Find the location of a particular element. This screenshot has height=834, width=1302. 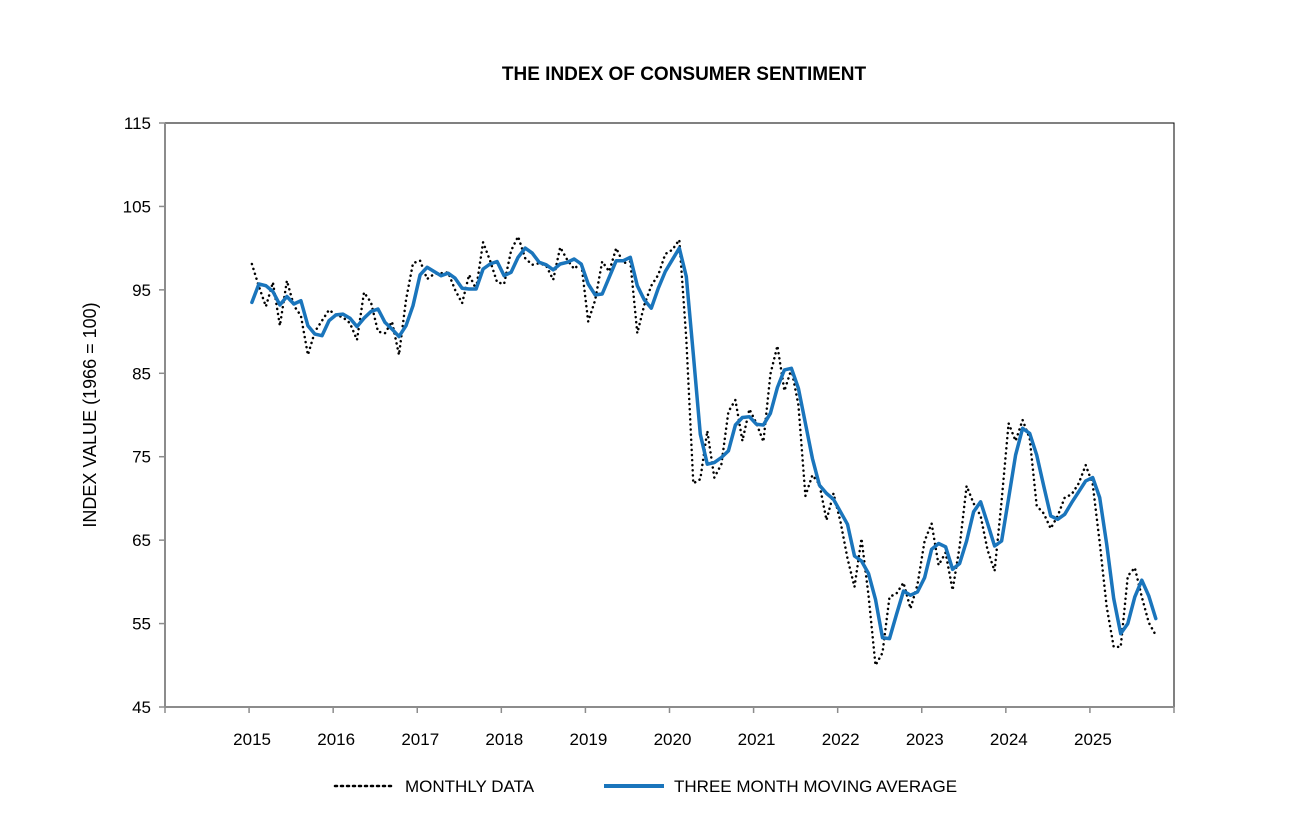

legend: MONTHLY DATA THREE MONTH MOVING AVERAGE is located at coordinates (645, 786).